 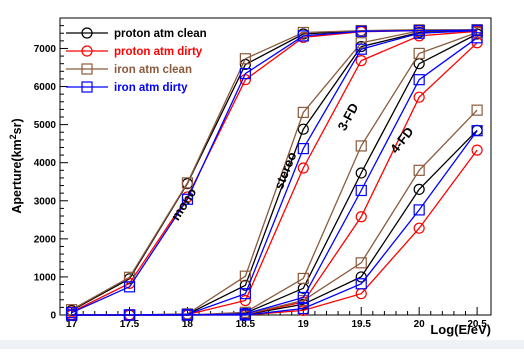 I want to click on y-tick-label: 7000, so click(x=45, y=49).